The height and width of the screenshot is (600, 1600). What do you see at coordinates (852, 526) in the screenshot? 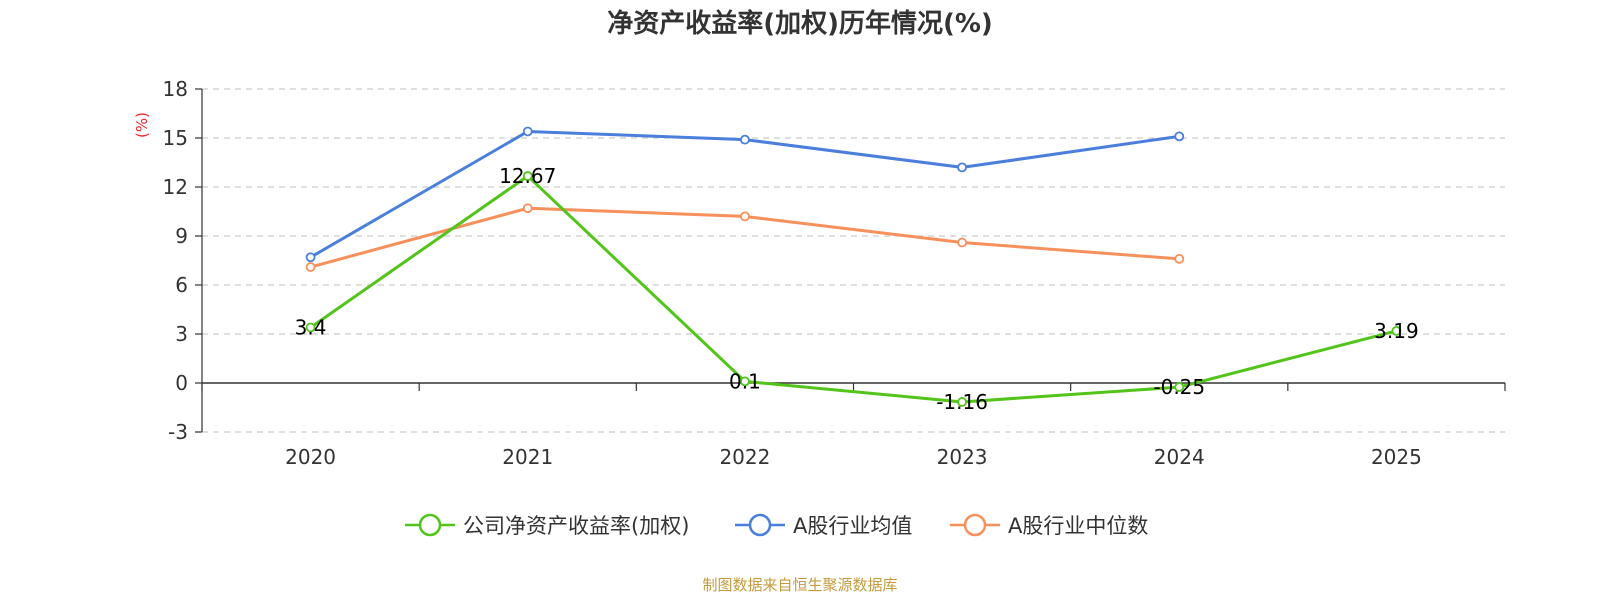
I see `legend-label: A股行业均值` at bounding box center [852, 526].